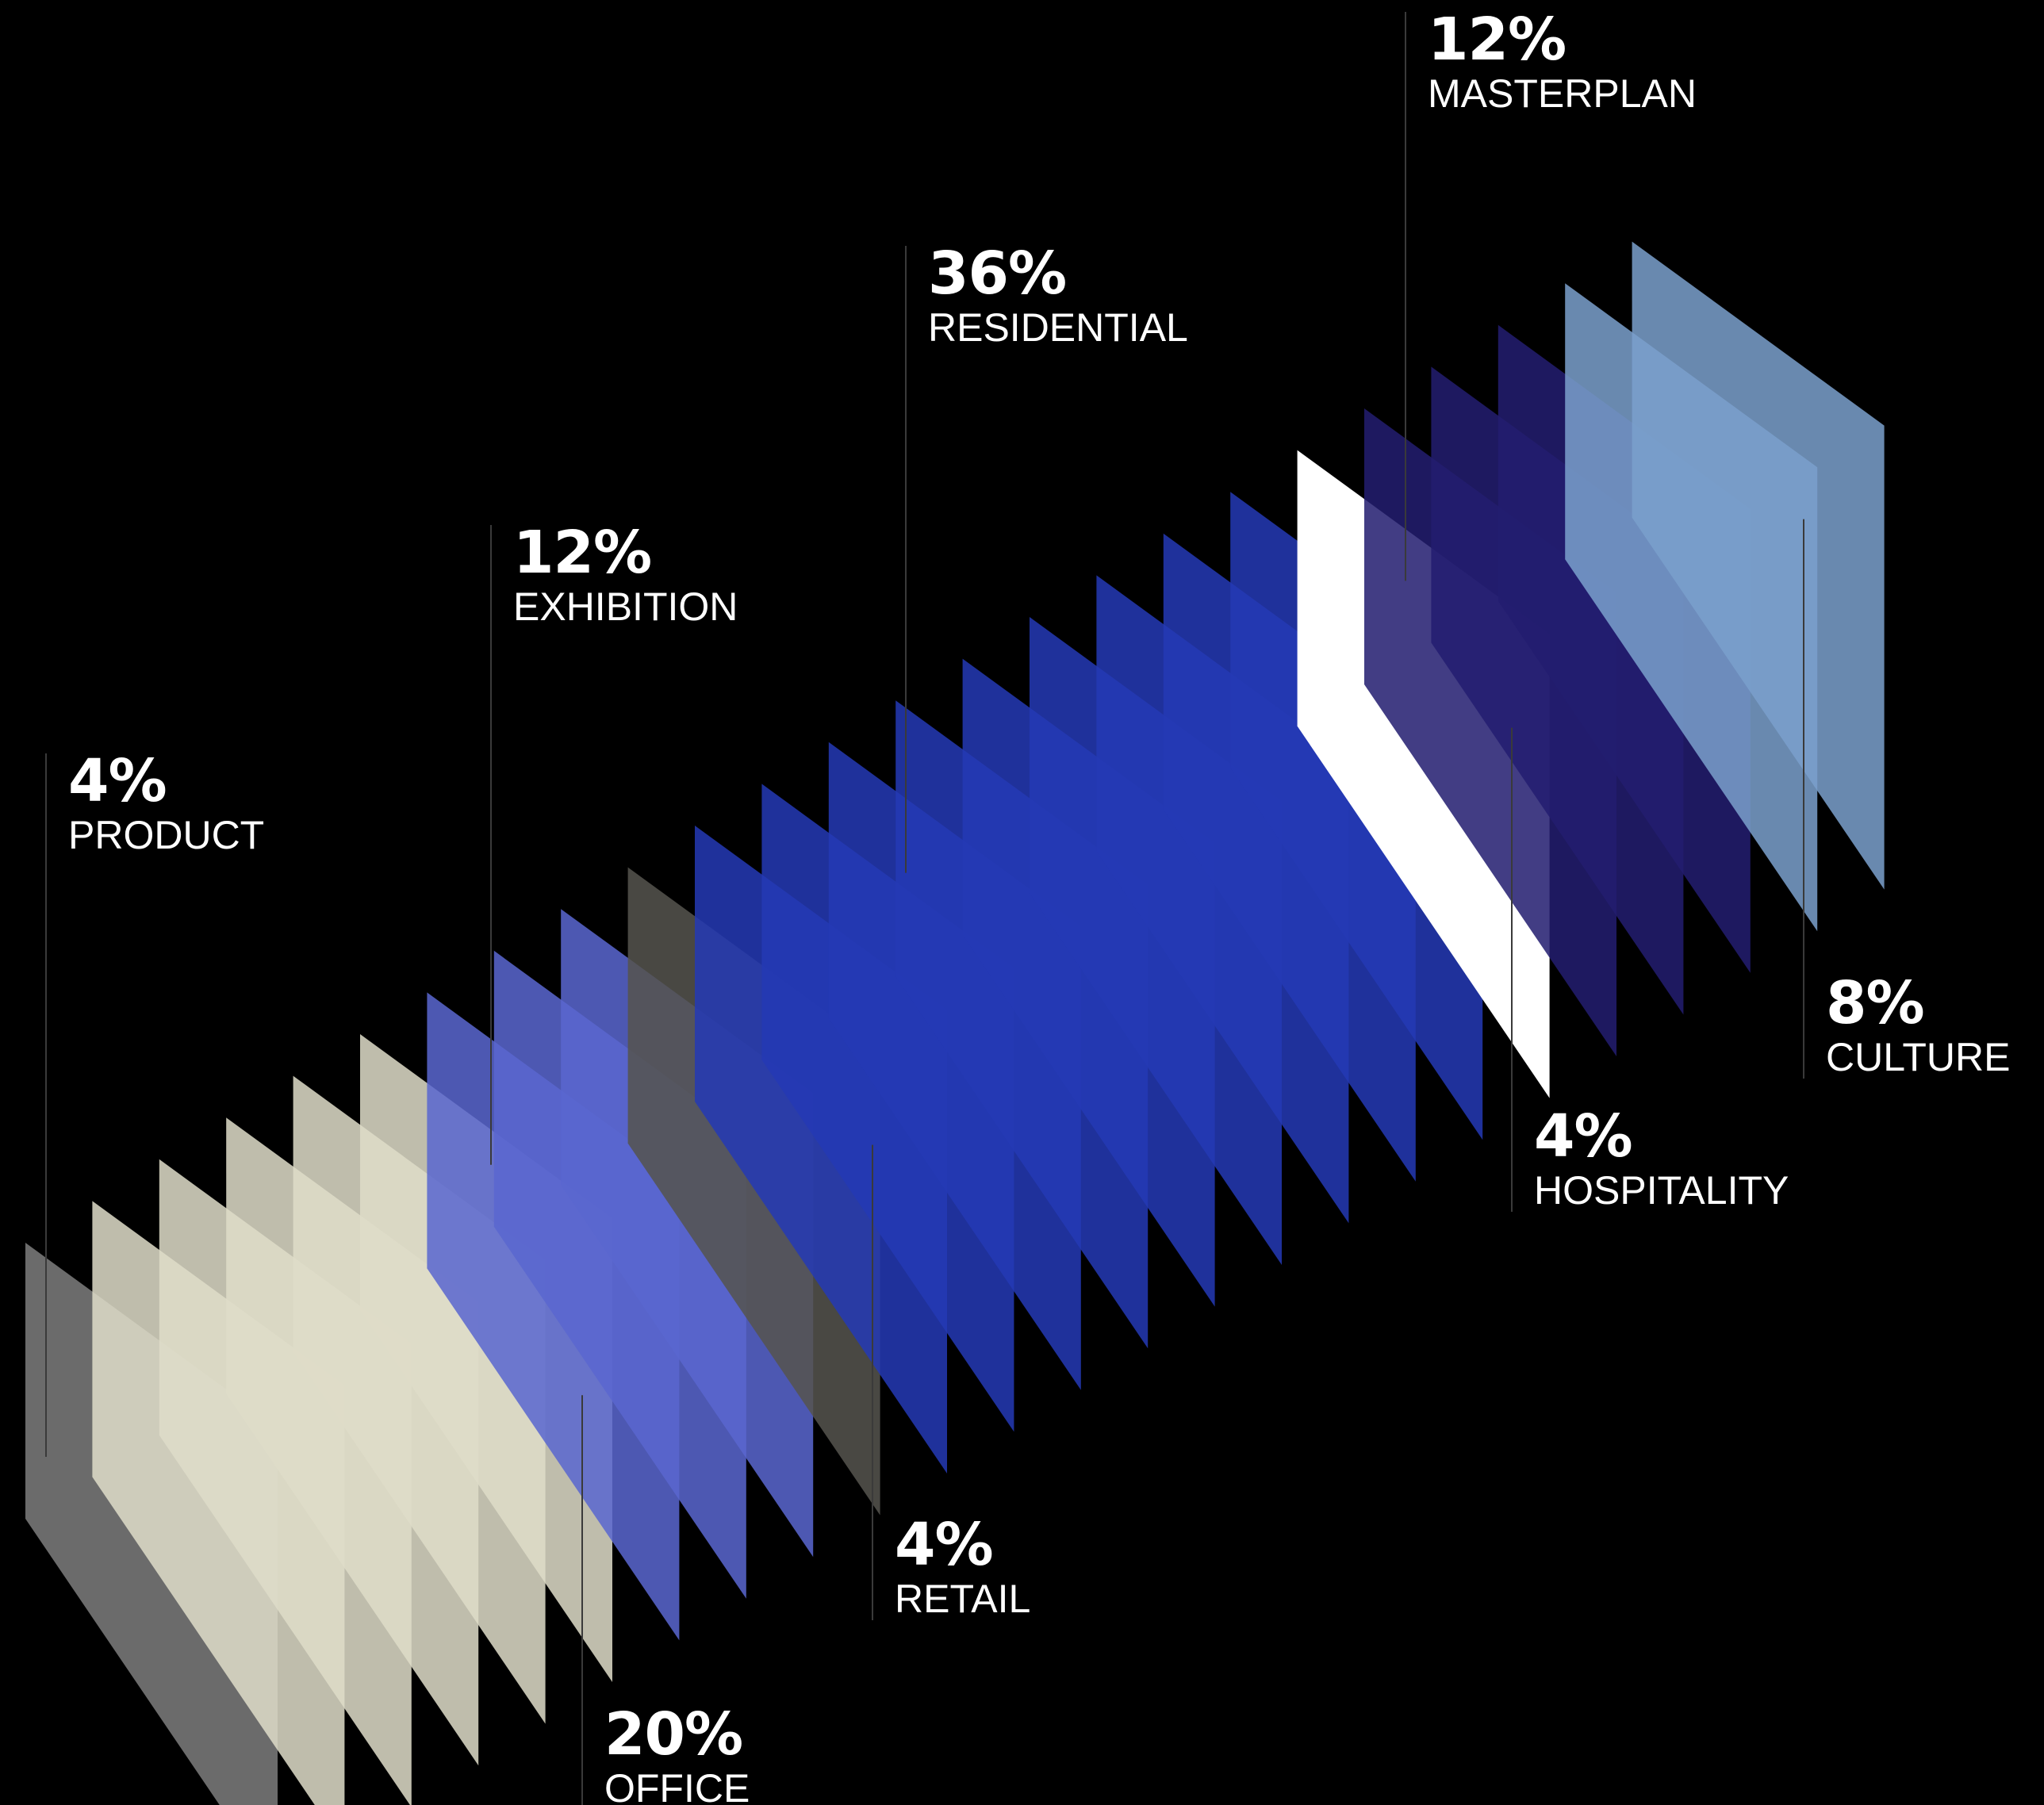 This screenshot has width=2044, height=1805. Describe the element at coordinates (117, 781) in the screenshot. I see `value-label-product: 4%` at that location.